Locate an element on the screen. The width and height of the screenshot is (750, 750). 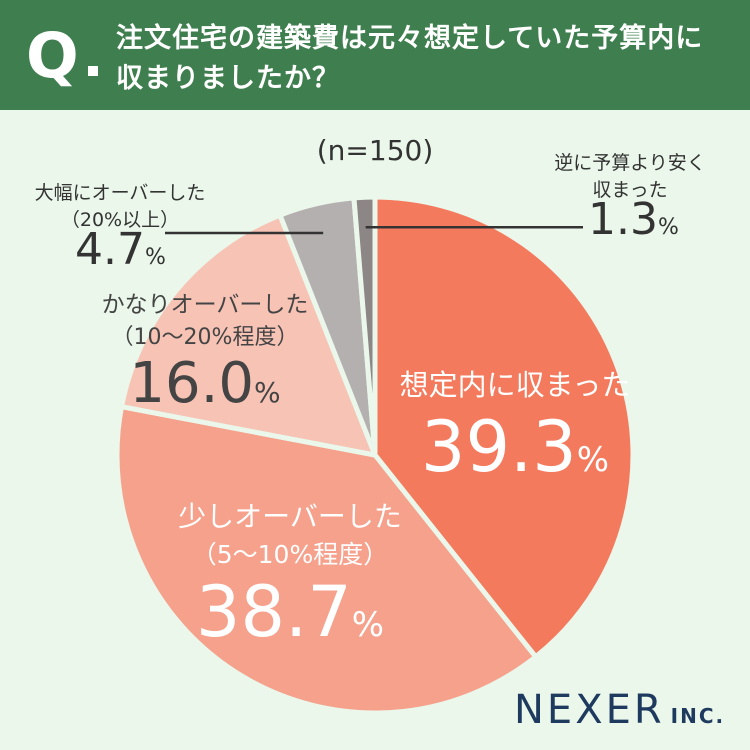
question-header: Q 注文住宅の建築費は元々想定していた予算内に 収まりましたか？ is located at coordinates (375, 55).